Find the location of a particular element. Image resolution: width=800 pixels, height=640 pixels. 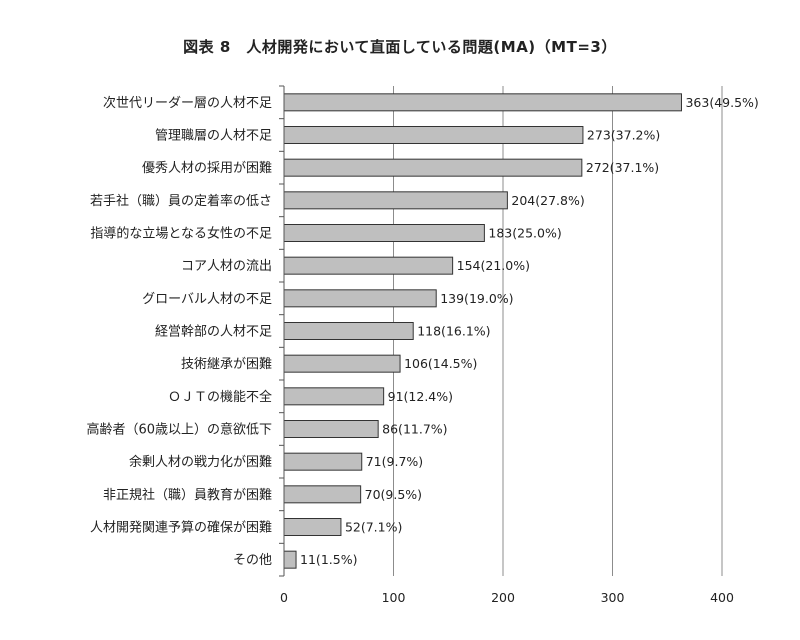

category-label: 次世代リーダー層の人材不足 is located at coordinates (187, 103).